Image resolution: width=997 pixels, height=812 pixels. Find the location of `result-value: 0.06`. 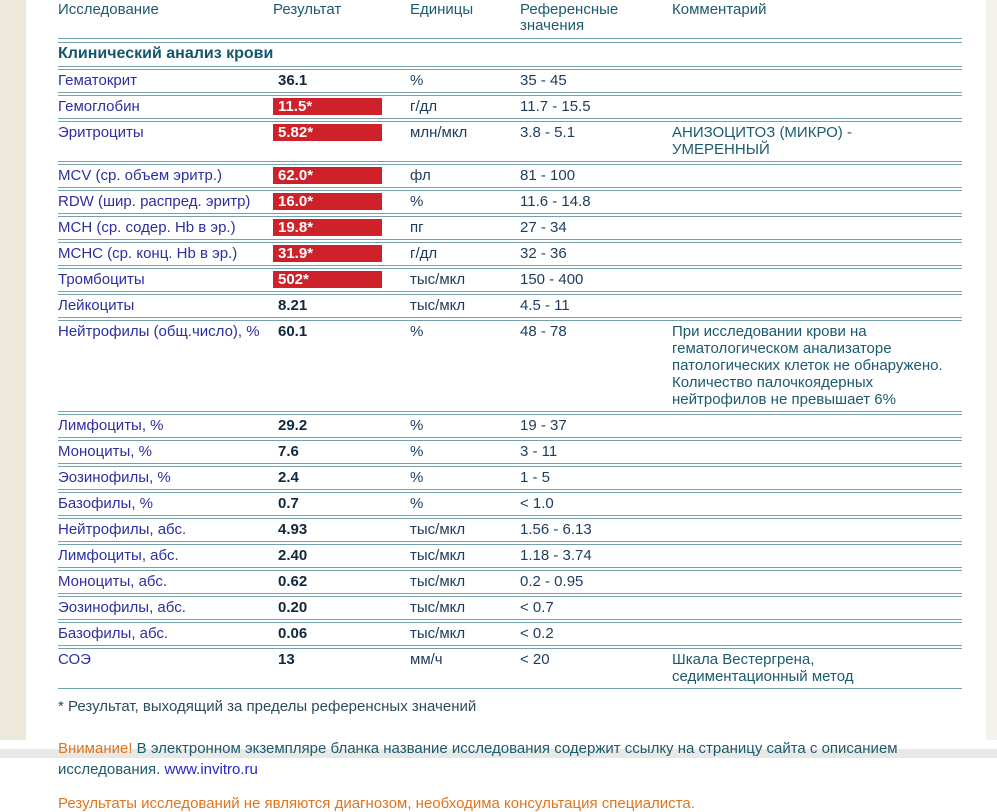

result-value: 0.06 is located at coordinates (293, 633).